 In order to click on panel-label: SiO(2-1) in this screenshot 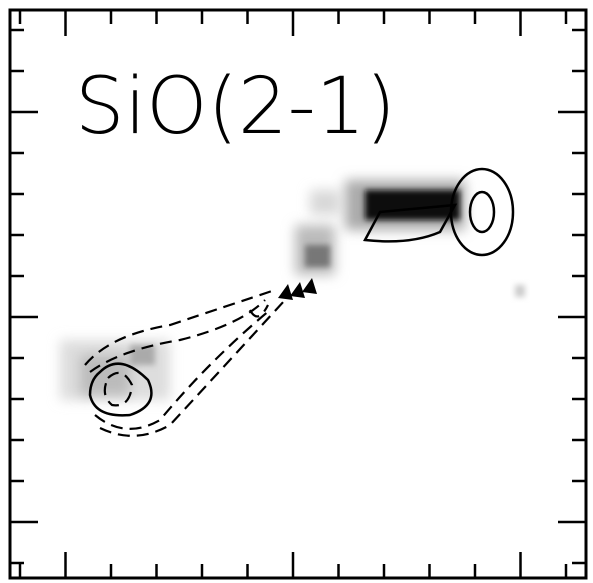, I will do `click(235, 107)`.